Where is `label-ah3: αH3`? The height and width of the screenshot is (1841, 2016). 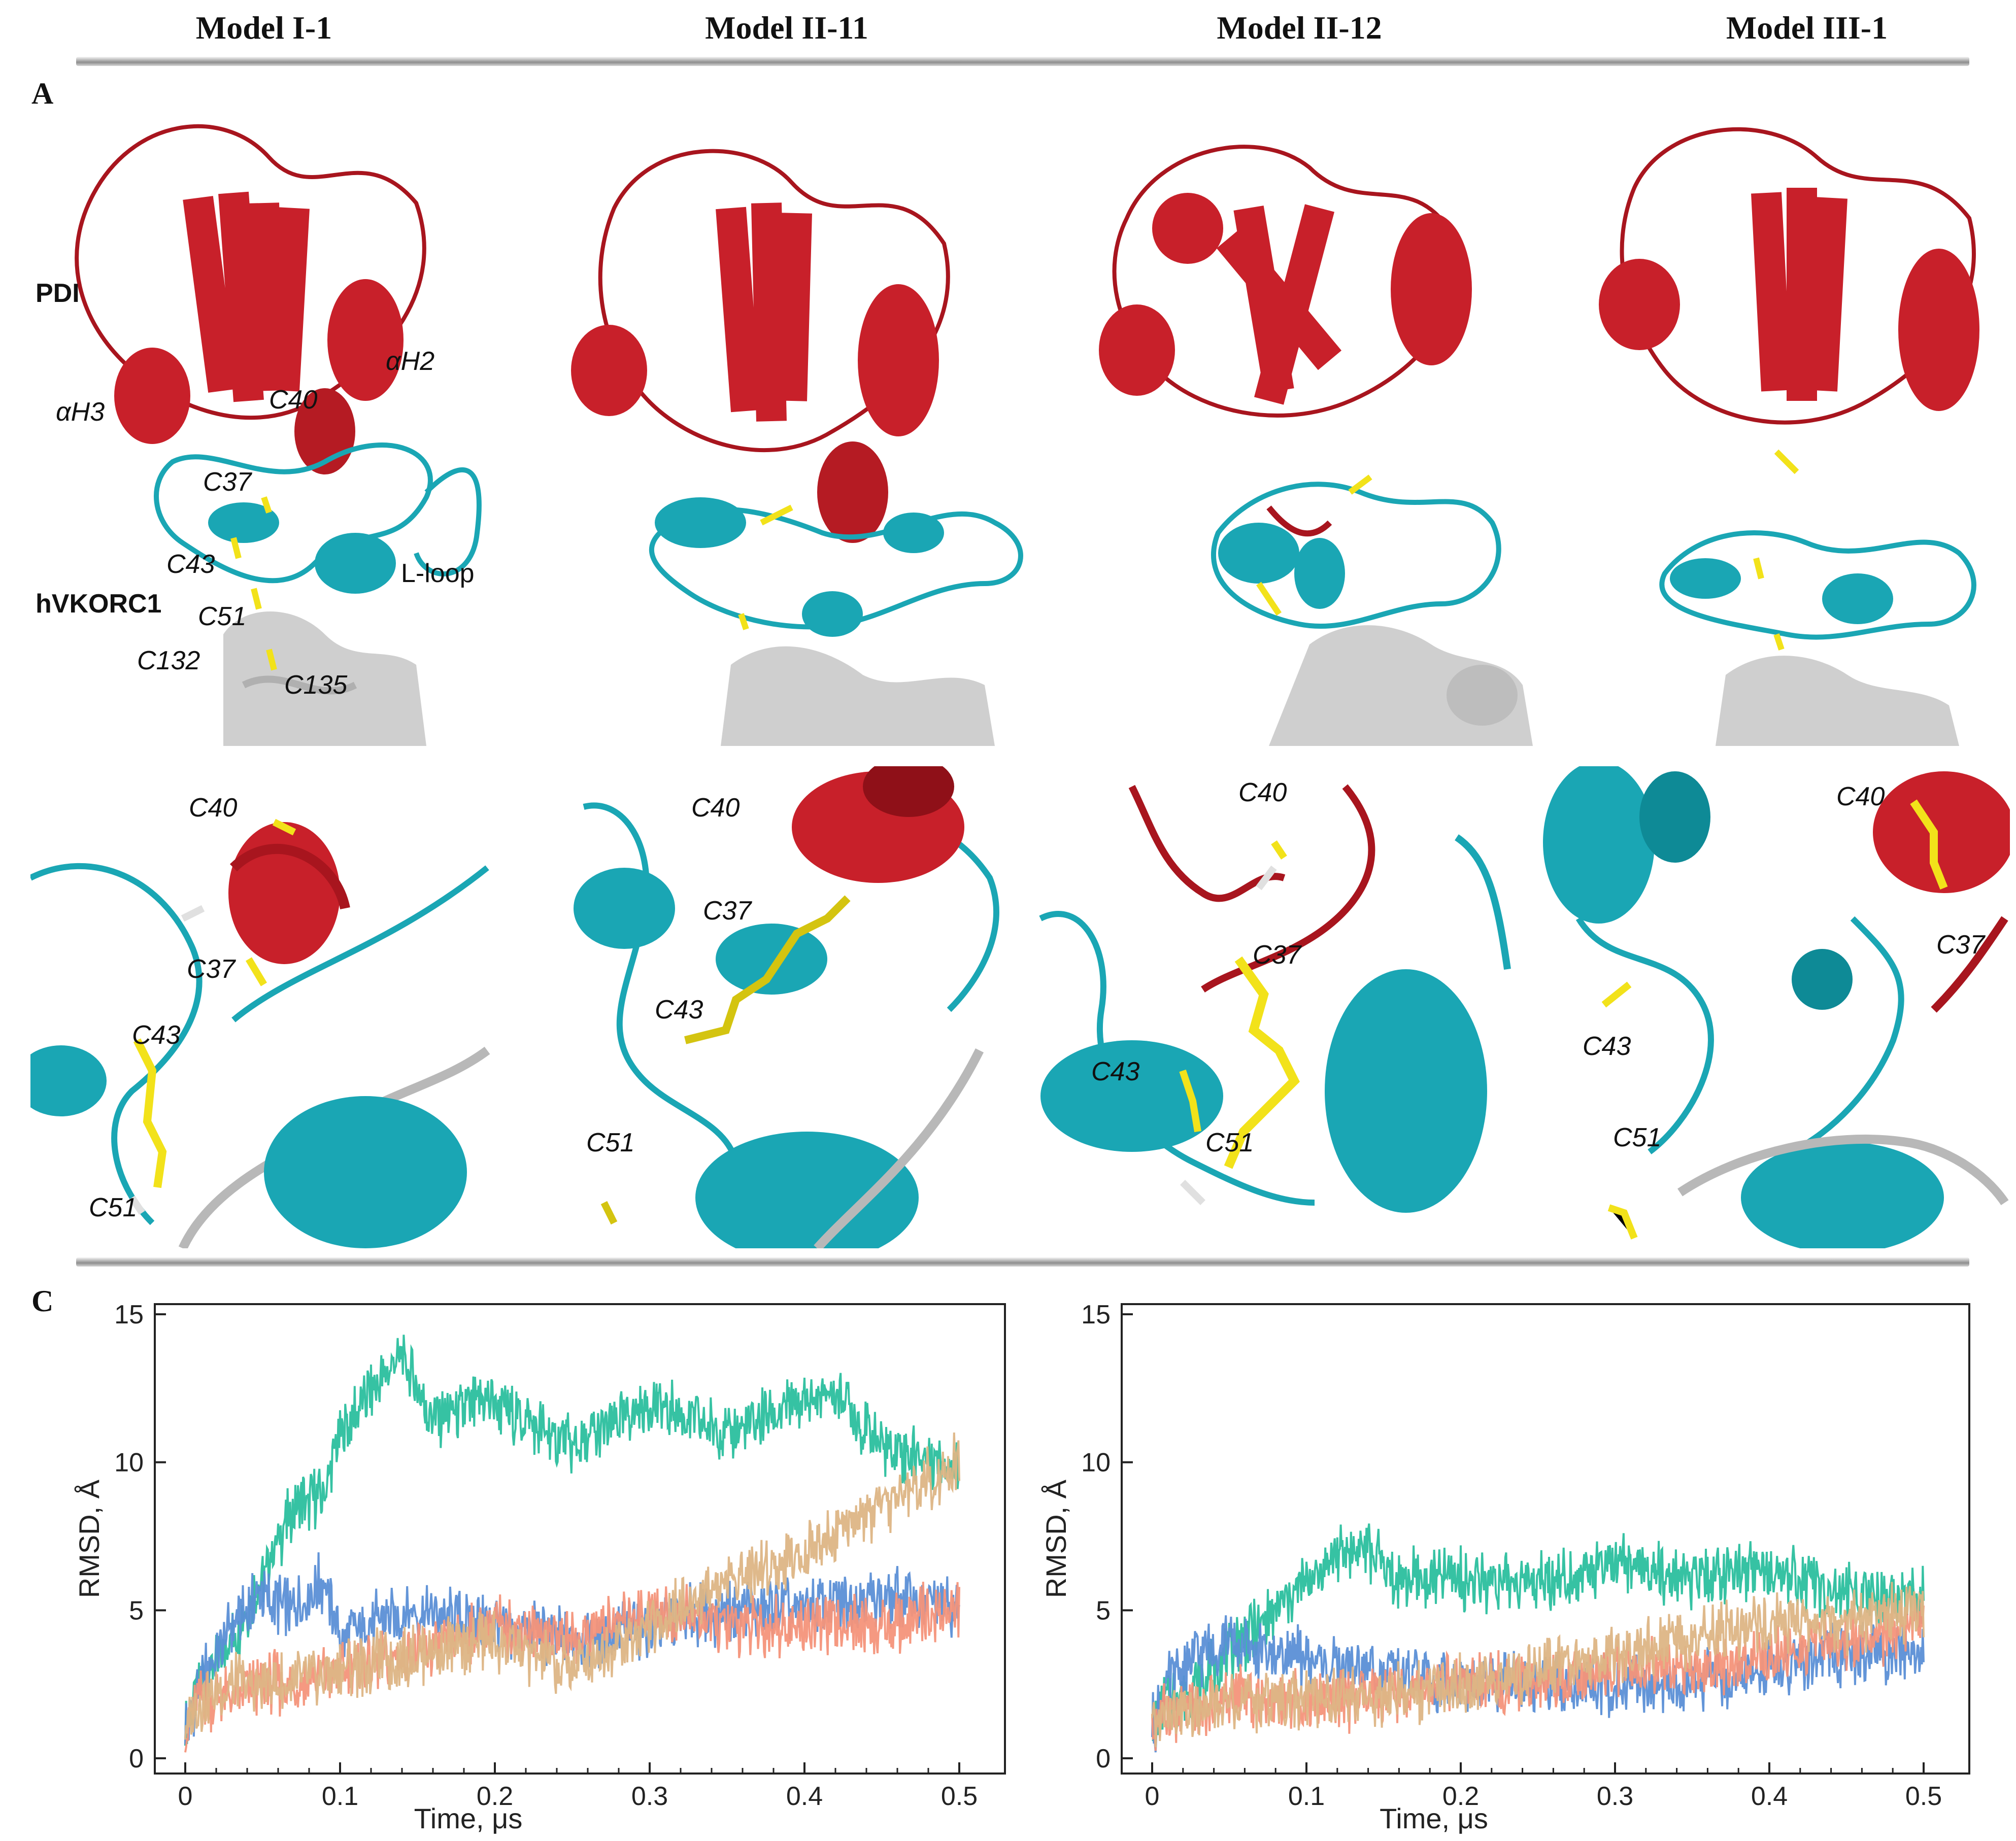
label-ah3: αH3 is located at coordinates (81, 412).